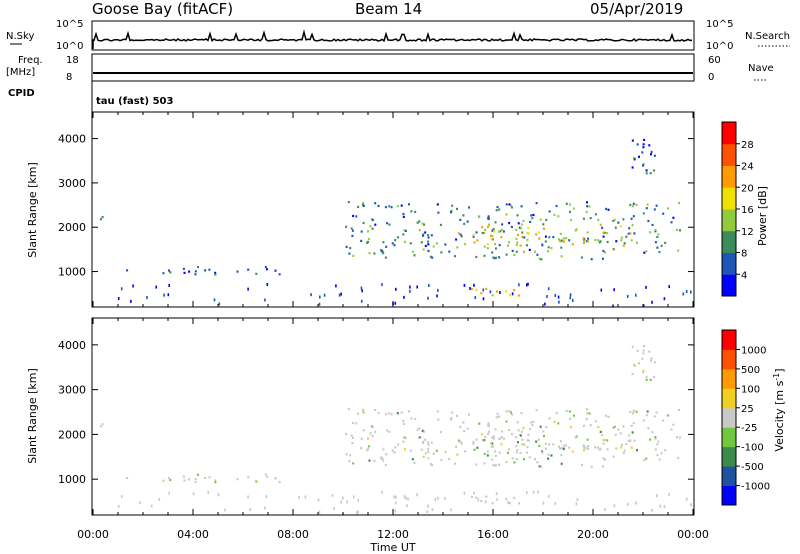  What do you see at coordinates (737, 209) in the screenshot?
I see `power-colorbar: 4 8 12 16 20 24 28` at bounding box center [737, 209].